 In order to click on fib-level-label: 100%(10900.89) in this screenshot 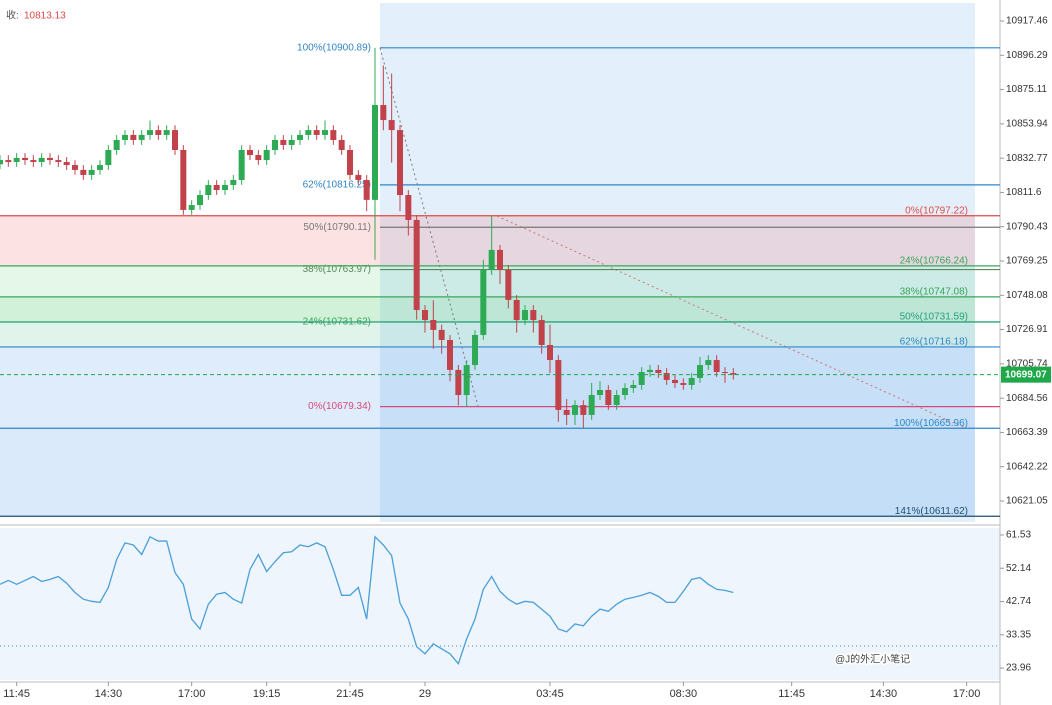, I will do `click(334, 47)`.